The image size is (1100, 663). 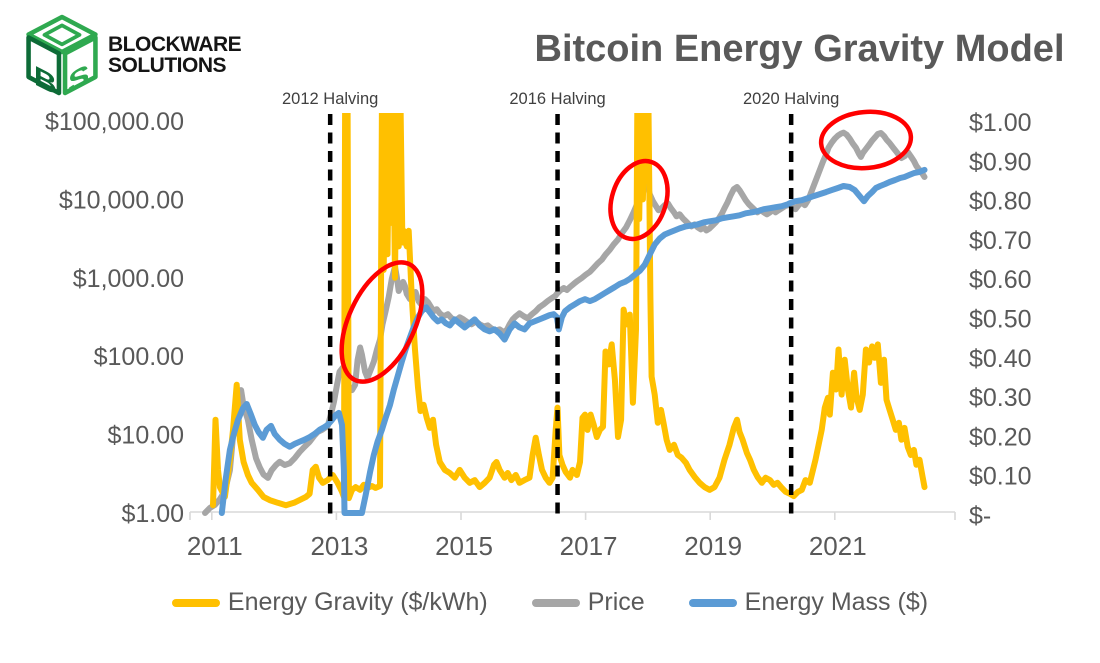 I want to click on blockware-cube-icon: B S, so click(x=62, y=56).